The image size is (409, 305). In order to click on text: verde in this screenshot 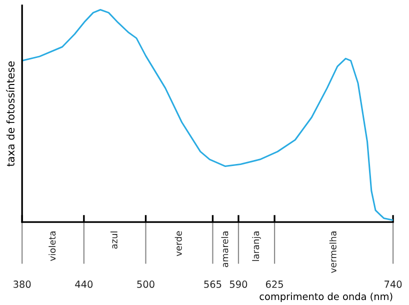, I will do `click(178, 243)`.